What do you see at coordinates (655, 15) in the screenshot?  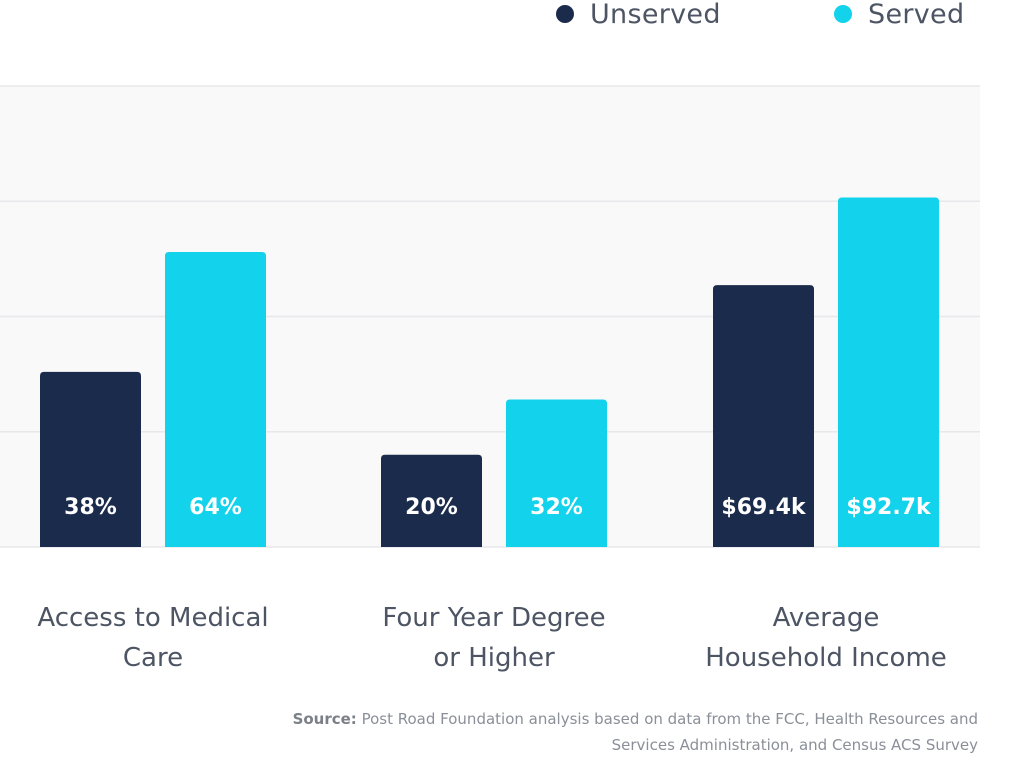 I see `legend-label-unserved: Unserved` at bounding box center [655, 15].